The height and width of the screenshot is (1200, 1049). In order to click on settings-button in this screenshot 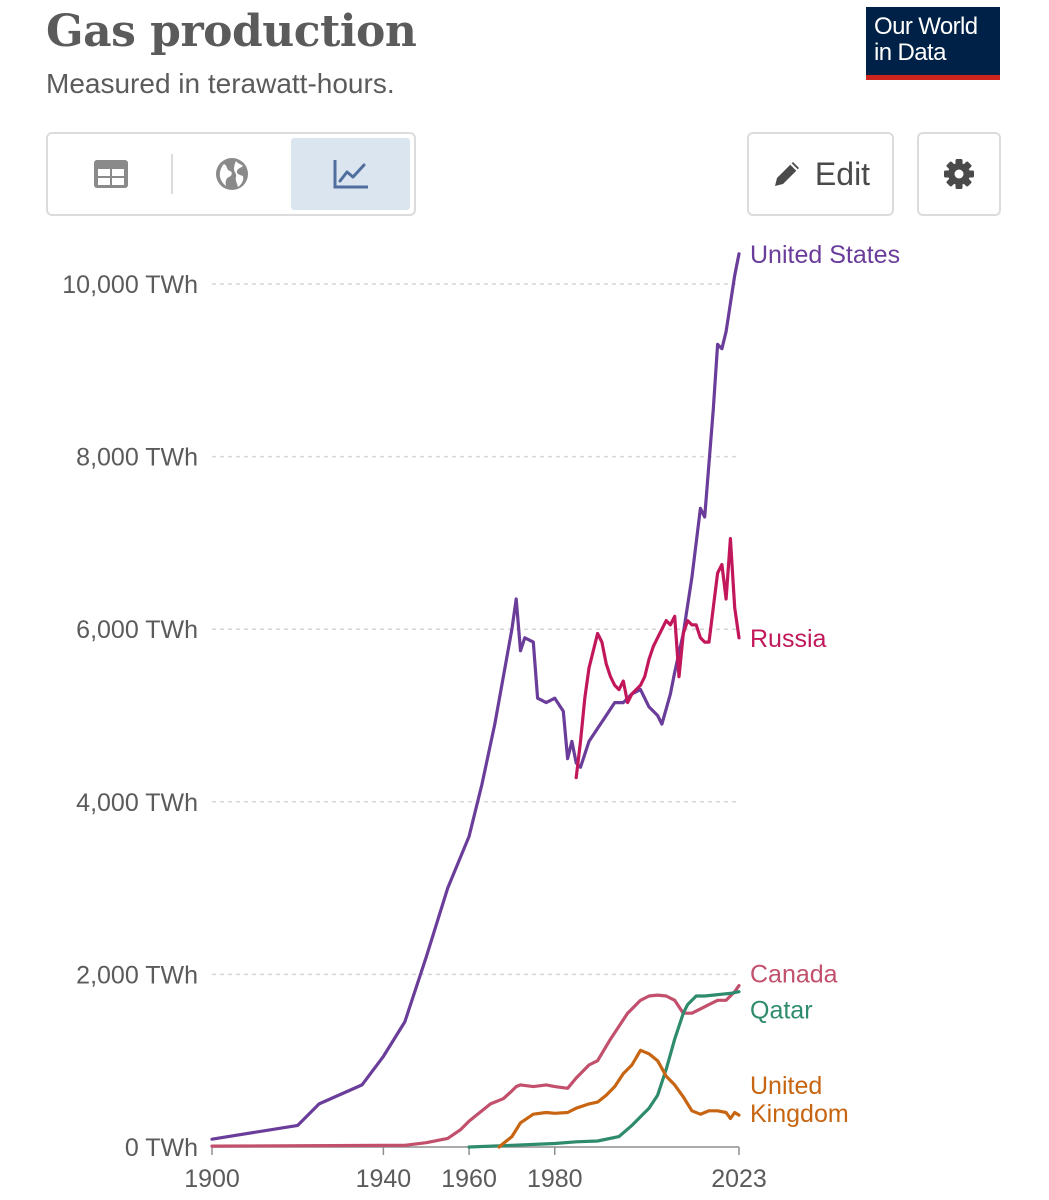, I will do `click(959, 174)`.